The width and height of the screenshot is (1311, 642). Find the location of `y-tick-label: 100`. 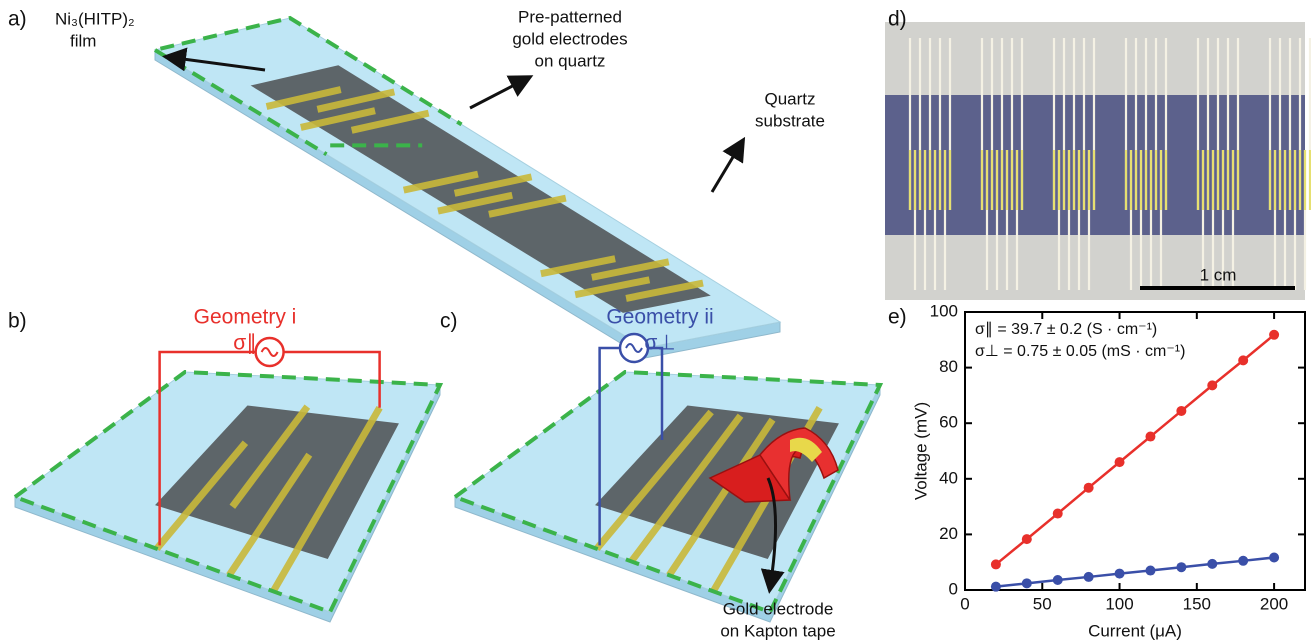

y-tick-label: 100 is located at coordinates (944, 310).